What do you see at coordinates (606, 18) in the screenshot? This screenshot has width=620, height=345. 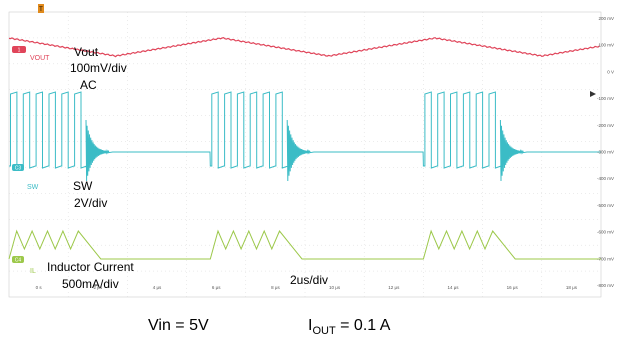 I see `y-tick-label: 200 mV` at bounding box center [606, 18].